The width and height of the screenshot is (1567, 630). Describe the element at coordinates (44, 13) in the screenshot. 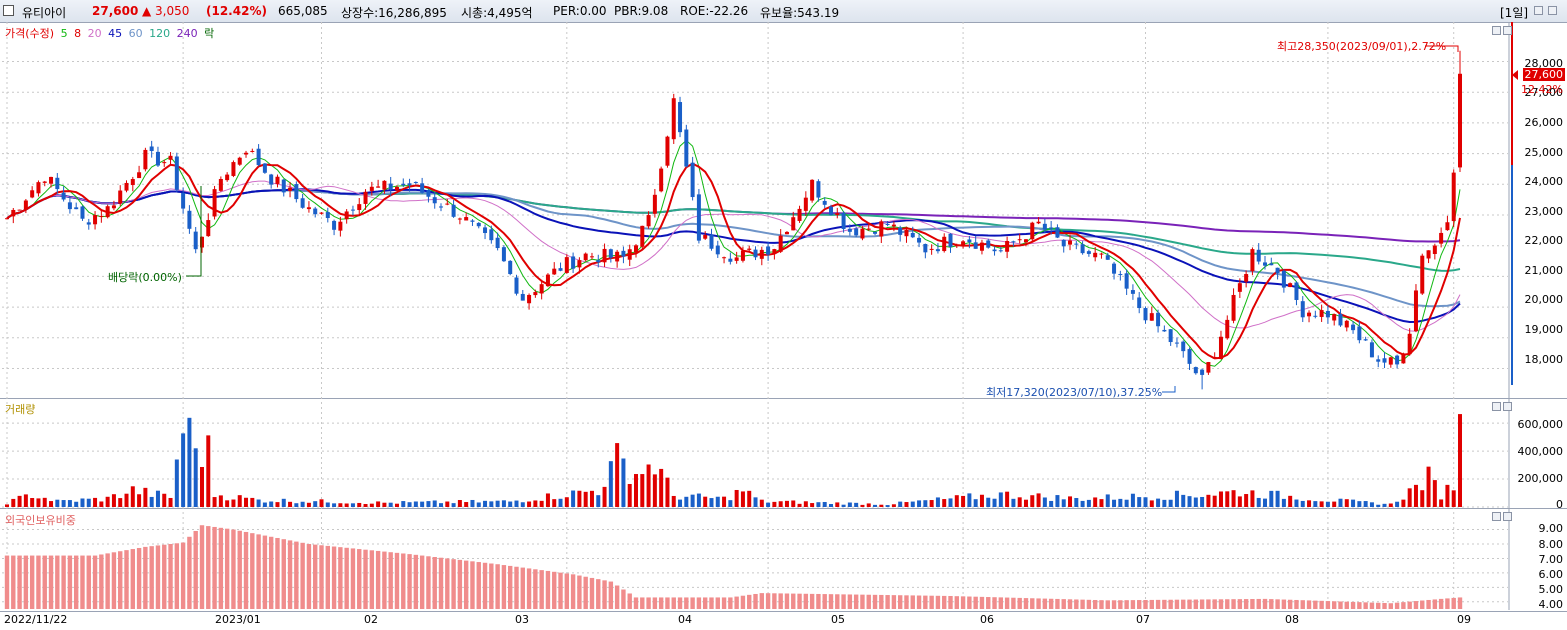

I see `stock-name: 유티아이` at that location.